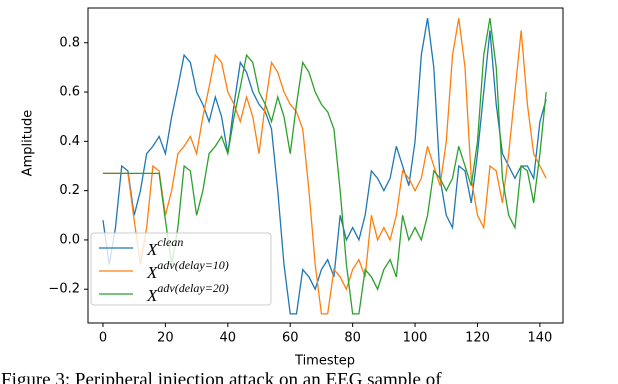 This screenshot has width=618, height=384. What do you see at coordinates (477, 338) in the screenshot?
I see `x-tick-label: 120` at bounding box center [477, 338].